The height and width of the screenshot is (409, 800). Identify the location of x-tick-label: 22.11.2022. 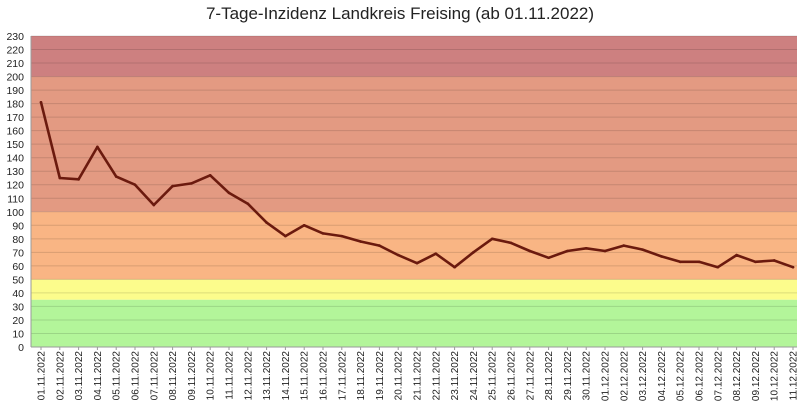
(436, 376).